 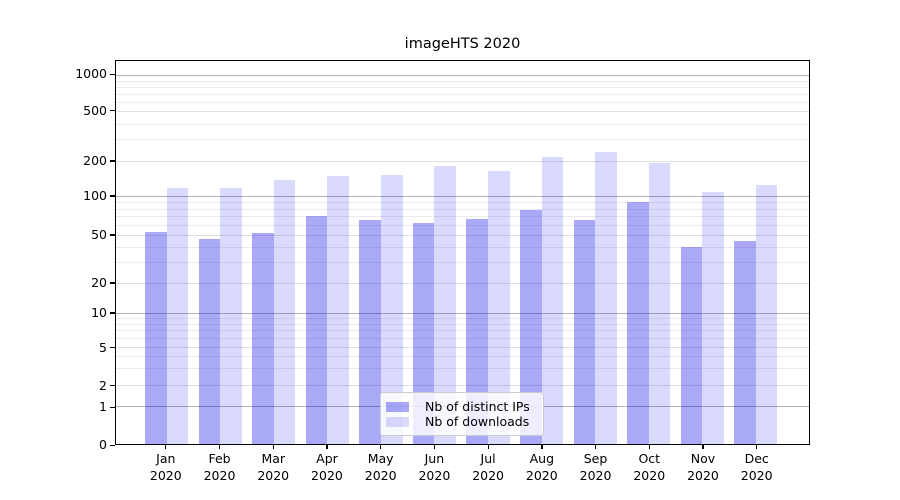 I want to click on bar-distinct-ips-apr, so click(x=316, y=330).